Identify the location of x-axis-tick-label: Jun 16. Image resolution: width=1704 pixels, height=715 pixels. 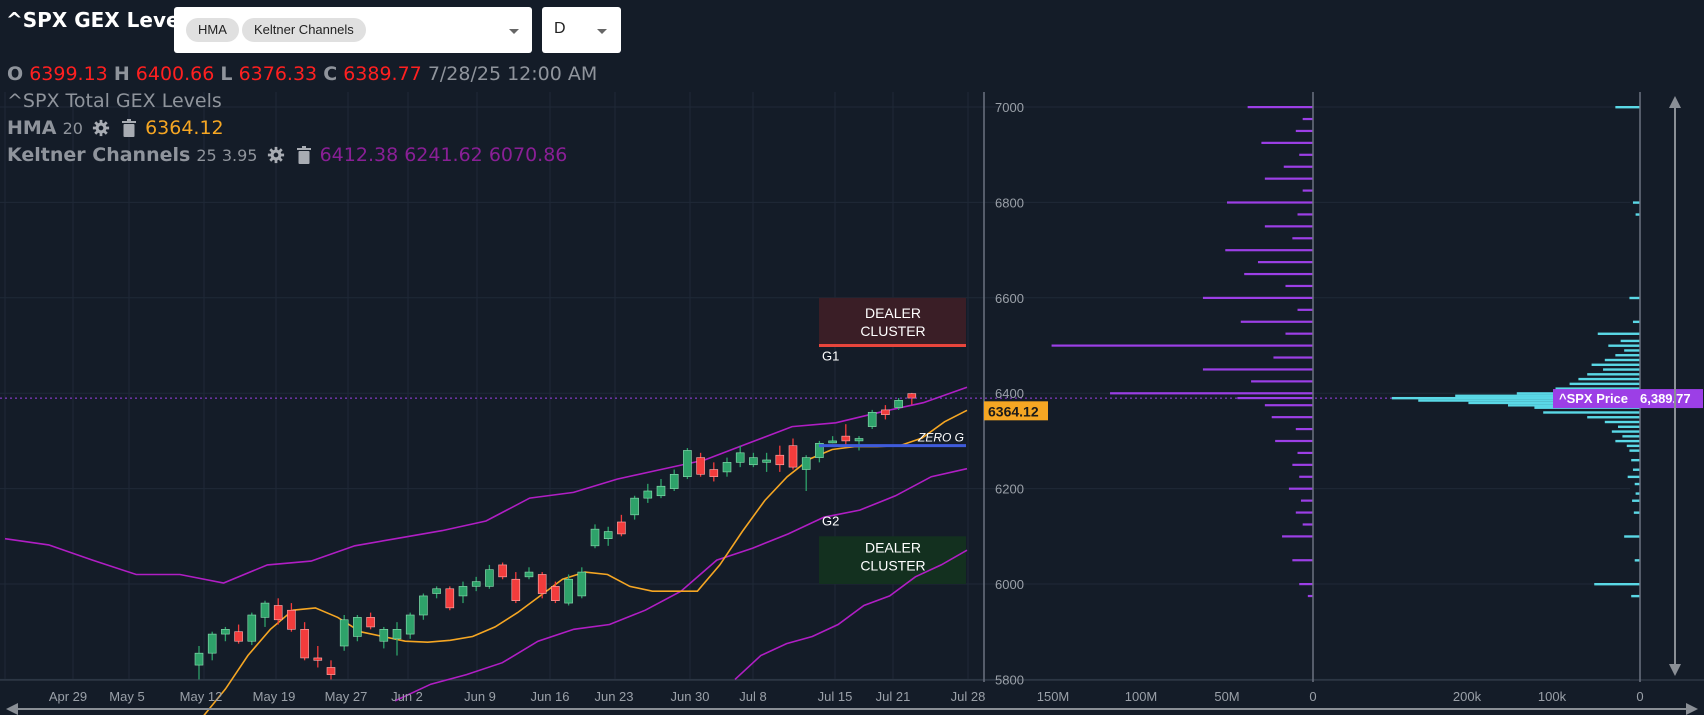
(549, 696).